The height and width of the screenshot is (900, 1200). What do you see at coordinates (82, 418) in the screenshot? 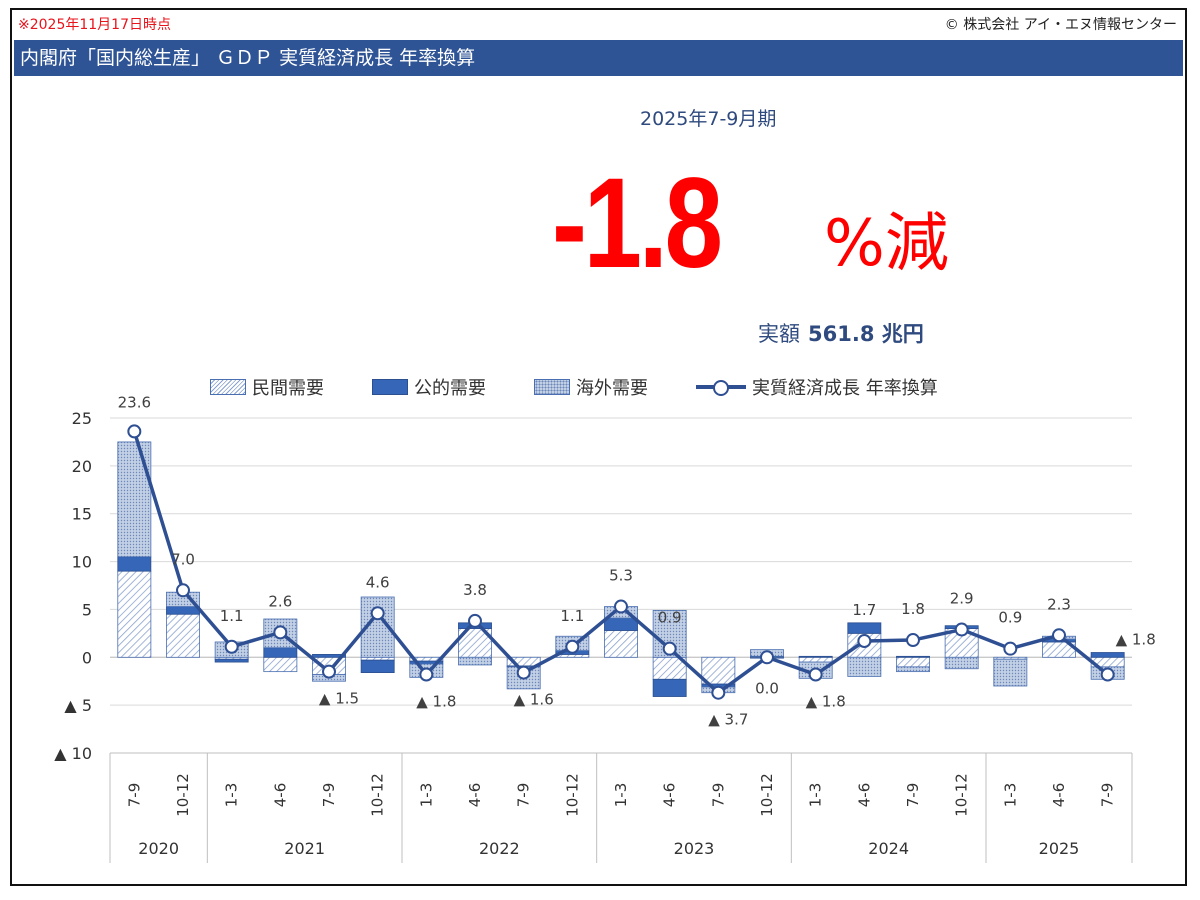
I see `y-tick-label: 25` at bounding box center [82, 418].